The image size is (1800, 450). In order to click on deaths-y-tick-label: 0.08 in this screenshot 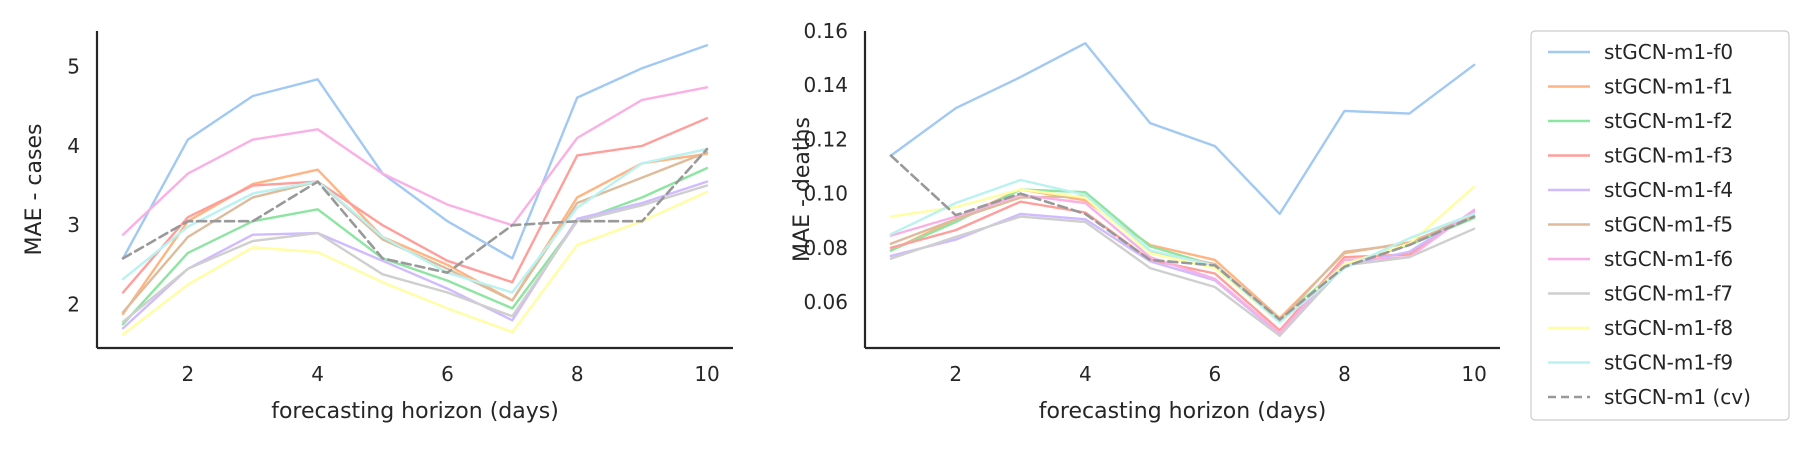, I will do `click(825, 248)`.